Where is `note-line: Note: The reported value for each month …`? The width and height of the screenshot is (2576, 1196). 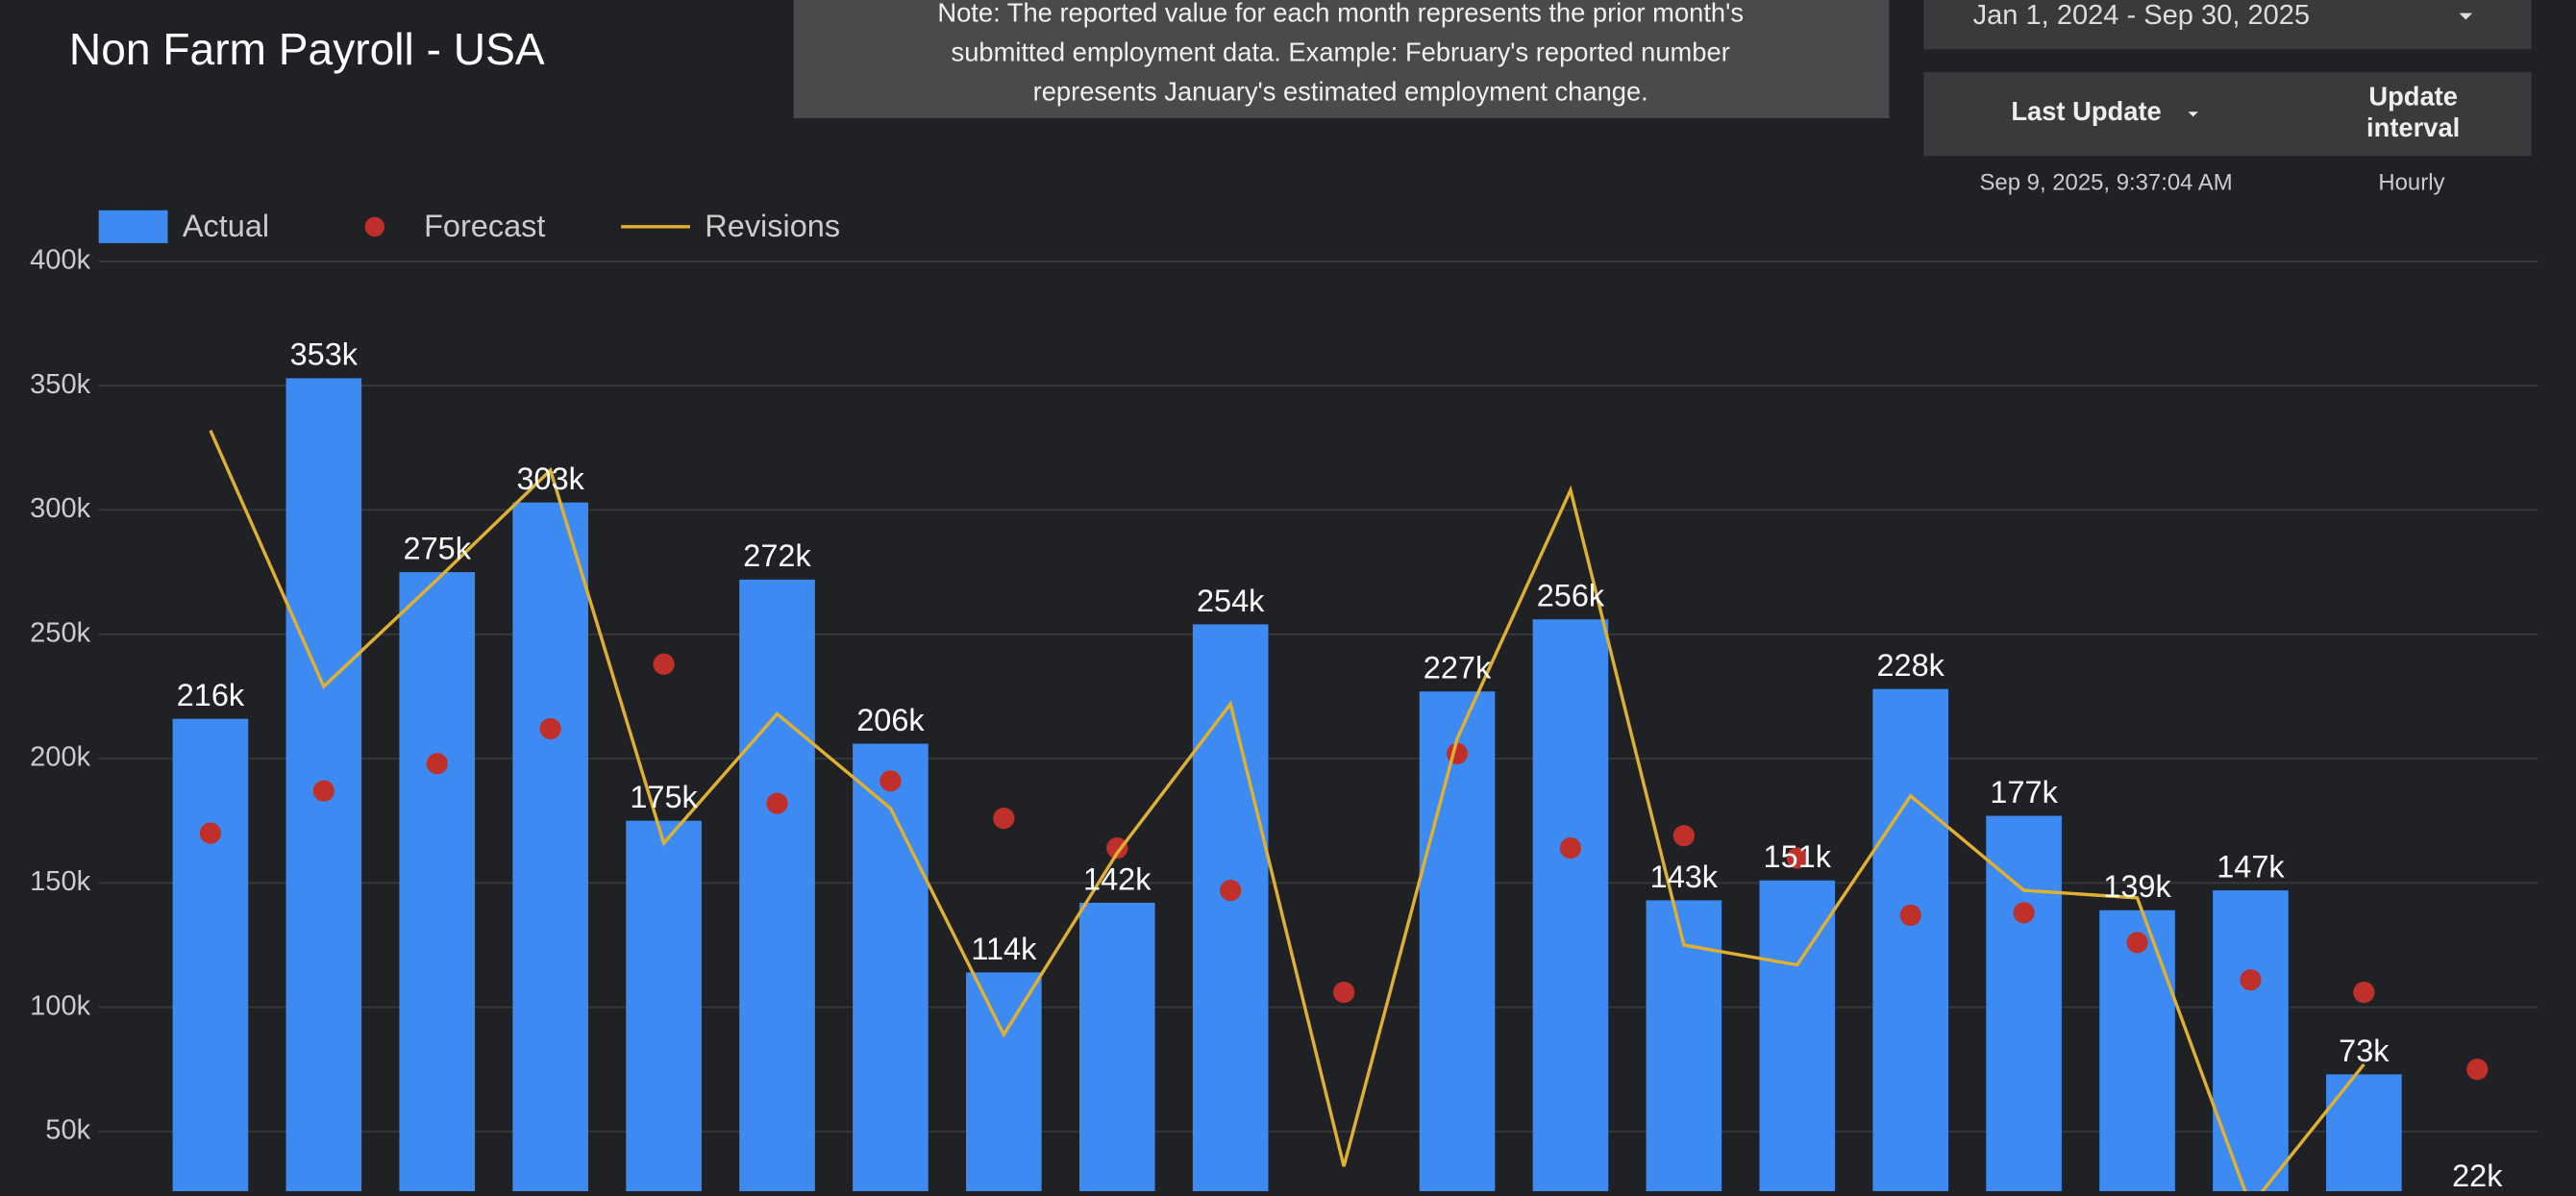 note-line: Note: The reported value for each month … is located at coordinates (1340, 14).